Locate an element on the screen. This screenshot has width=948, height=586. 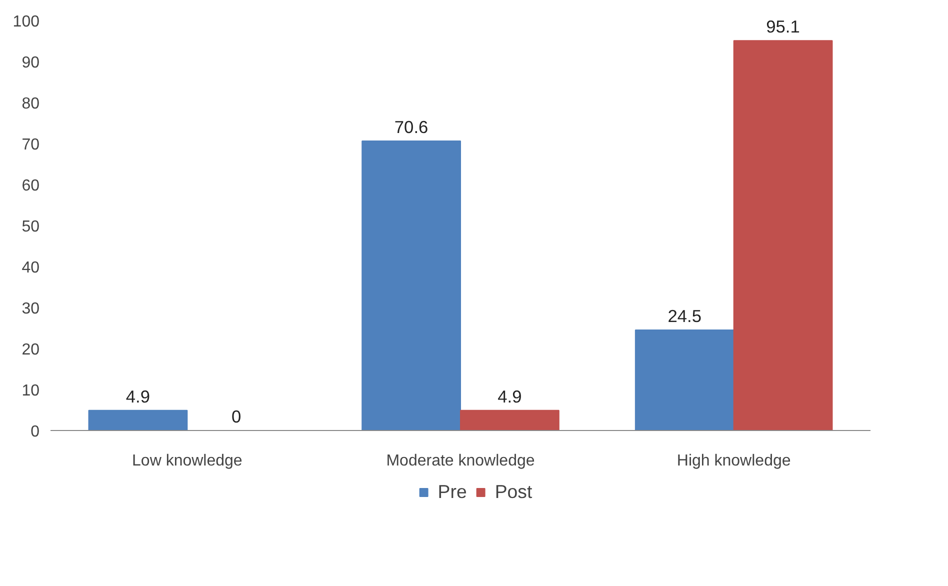
y-tick-label: 70 is located at coordinates (31, 145).